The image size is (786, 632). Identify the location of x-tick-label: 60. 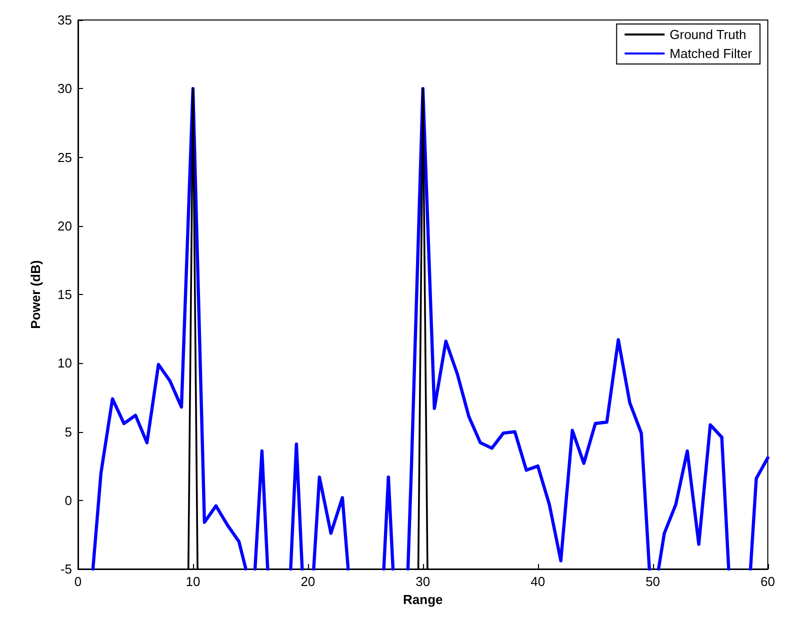
(768, 581).